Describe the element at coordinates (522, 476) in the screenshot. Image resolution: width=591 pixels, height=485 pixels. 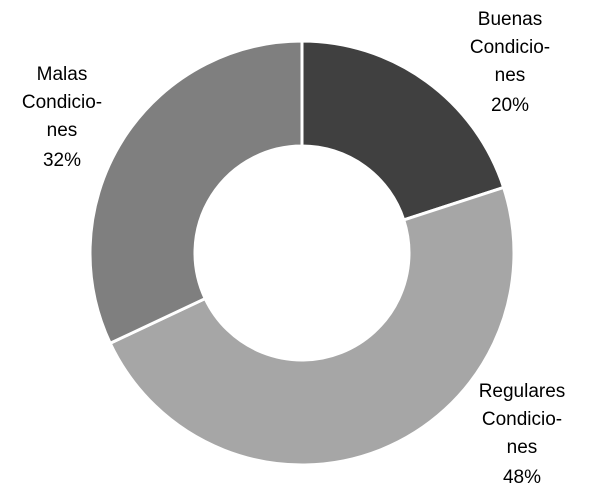
I see `value-label: 48%` at that location.